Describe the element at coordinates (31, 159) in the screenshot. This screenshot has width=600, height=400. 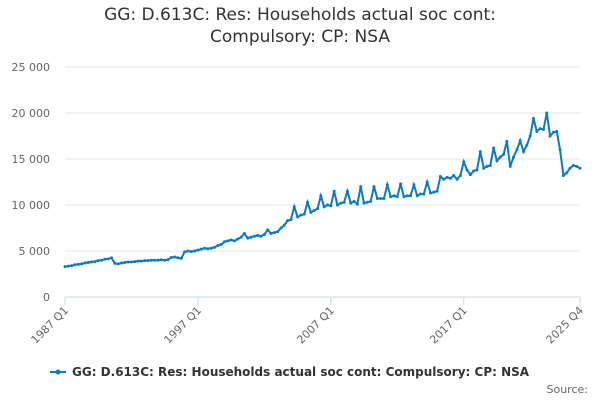
I see `y-tick-label: 15 000` at that location.